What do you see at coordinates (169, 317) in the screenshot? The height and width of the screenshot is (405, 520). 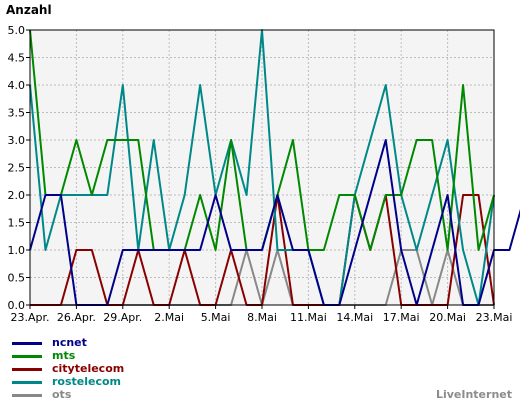 I see `x-tick-label: 2.Mai` at bounding box center [169, 317].